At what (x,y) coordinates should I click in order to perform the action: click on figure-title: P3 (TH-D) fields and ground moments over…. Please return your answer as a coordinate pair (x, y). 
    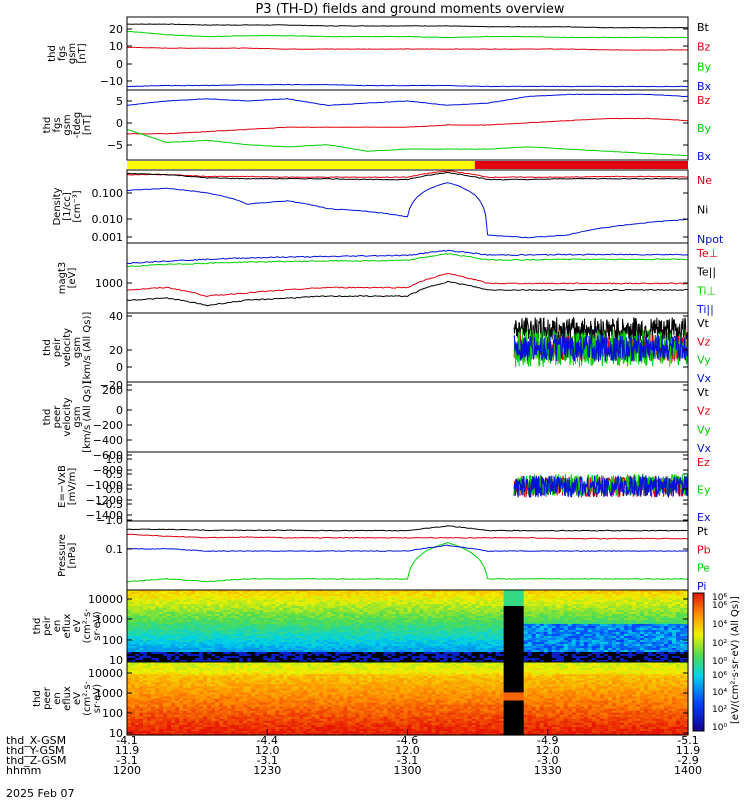
    Looking at the image, I should click on (409, 9).